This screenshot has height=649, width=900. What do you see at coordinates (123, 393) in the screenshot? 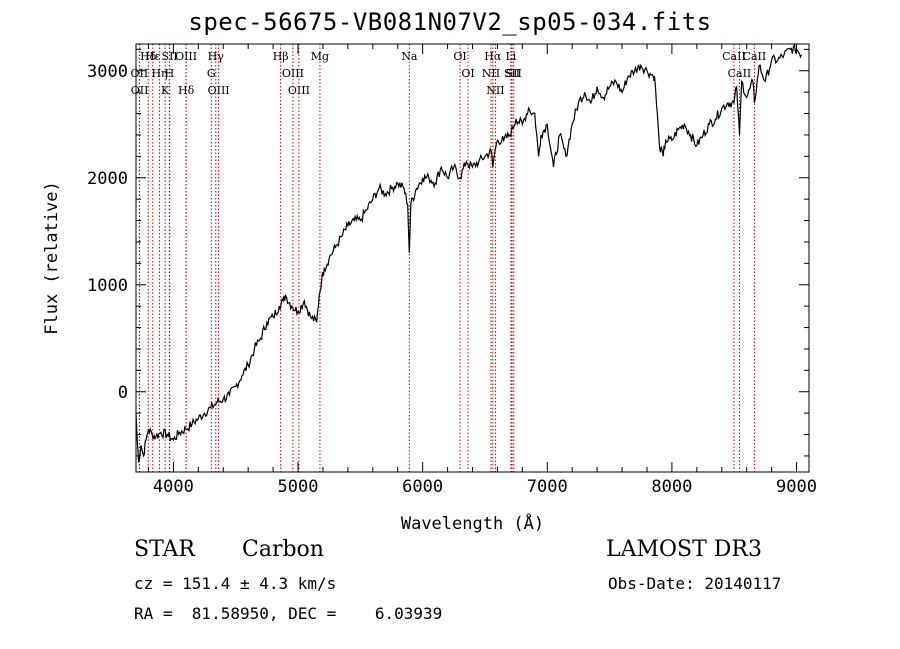
I see `y-tick-label-0: 0` at bounding box center [123, 393].